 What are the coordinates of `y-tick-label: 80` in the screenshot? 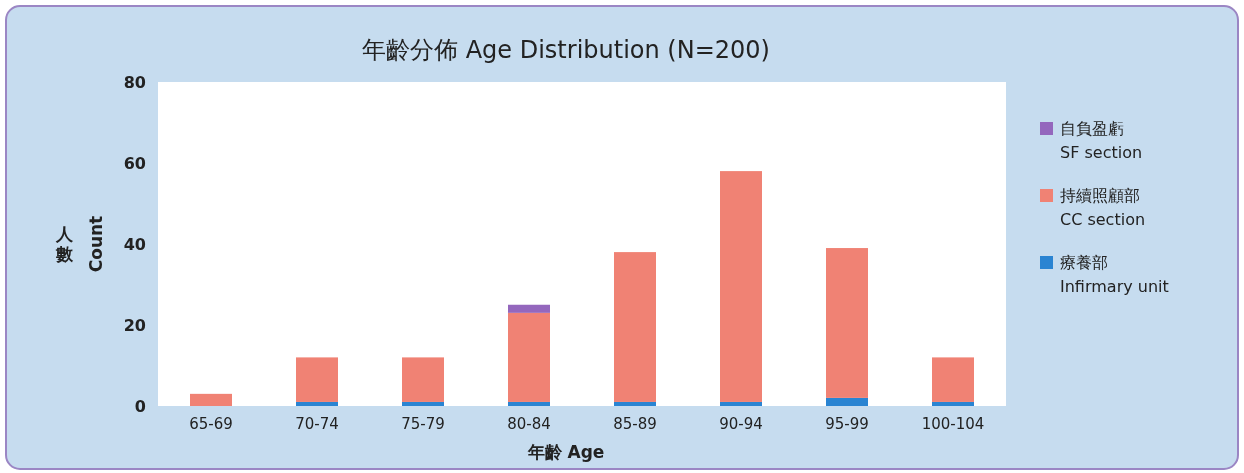 It's located at (134, 82).